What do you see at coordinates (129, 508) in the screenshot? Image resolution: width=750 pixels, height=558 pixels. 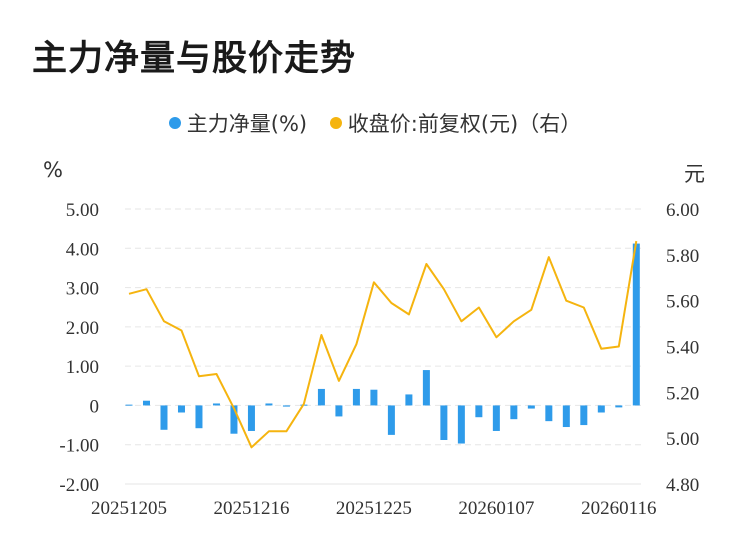 I see `x-tick-label: 20251205` at bounding box center [129, 508].